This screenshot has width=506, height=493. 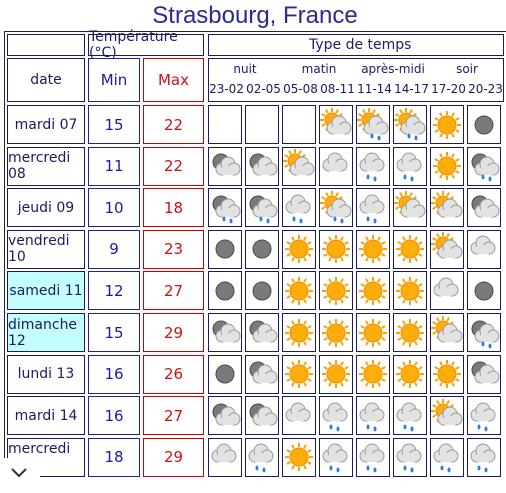 What do you see at coordinates (173, 416) in the screenshot?
I see `max-temp: 27` at bounding box center [173, 416].